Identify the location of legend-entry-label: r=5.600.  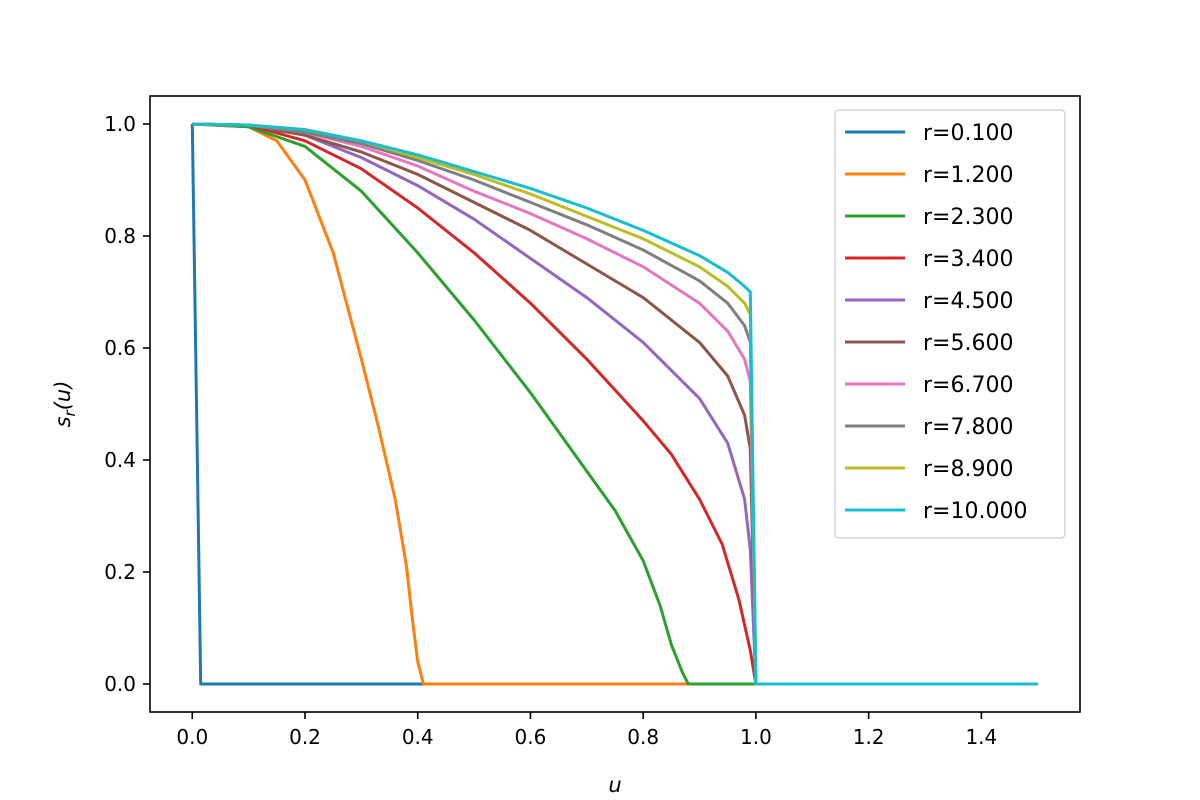
(968, 343).